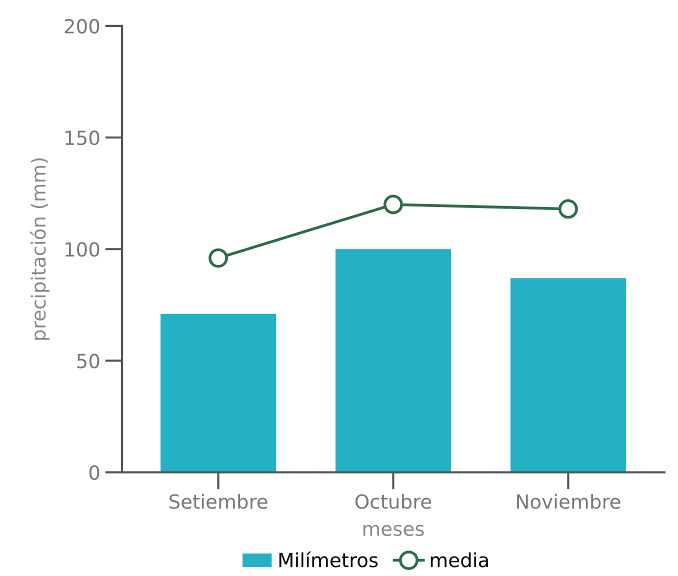  I want to click on y-tick-label: 50, so click(88, 361).